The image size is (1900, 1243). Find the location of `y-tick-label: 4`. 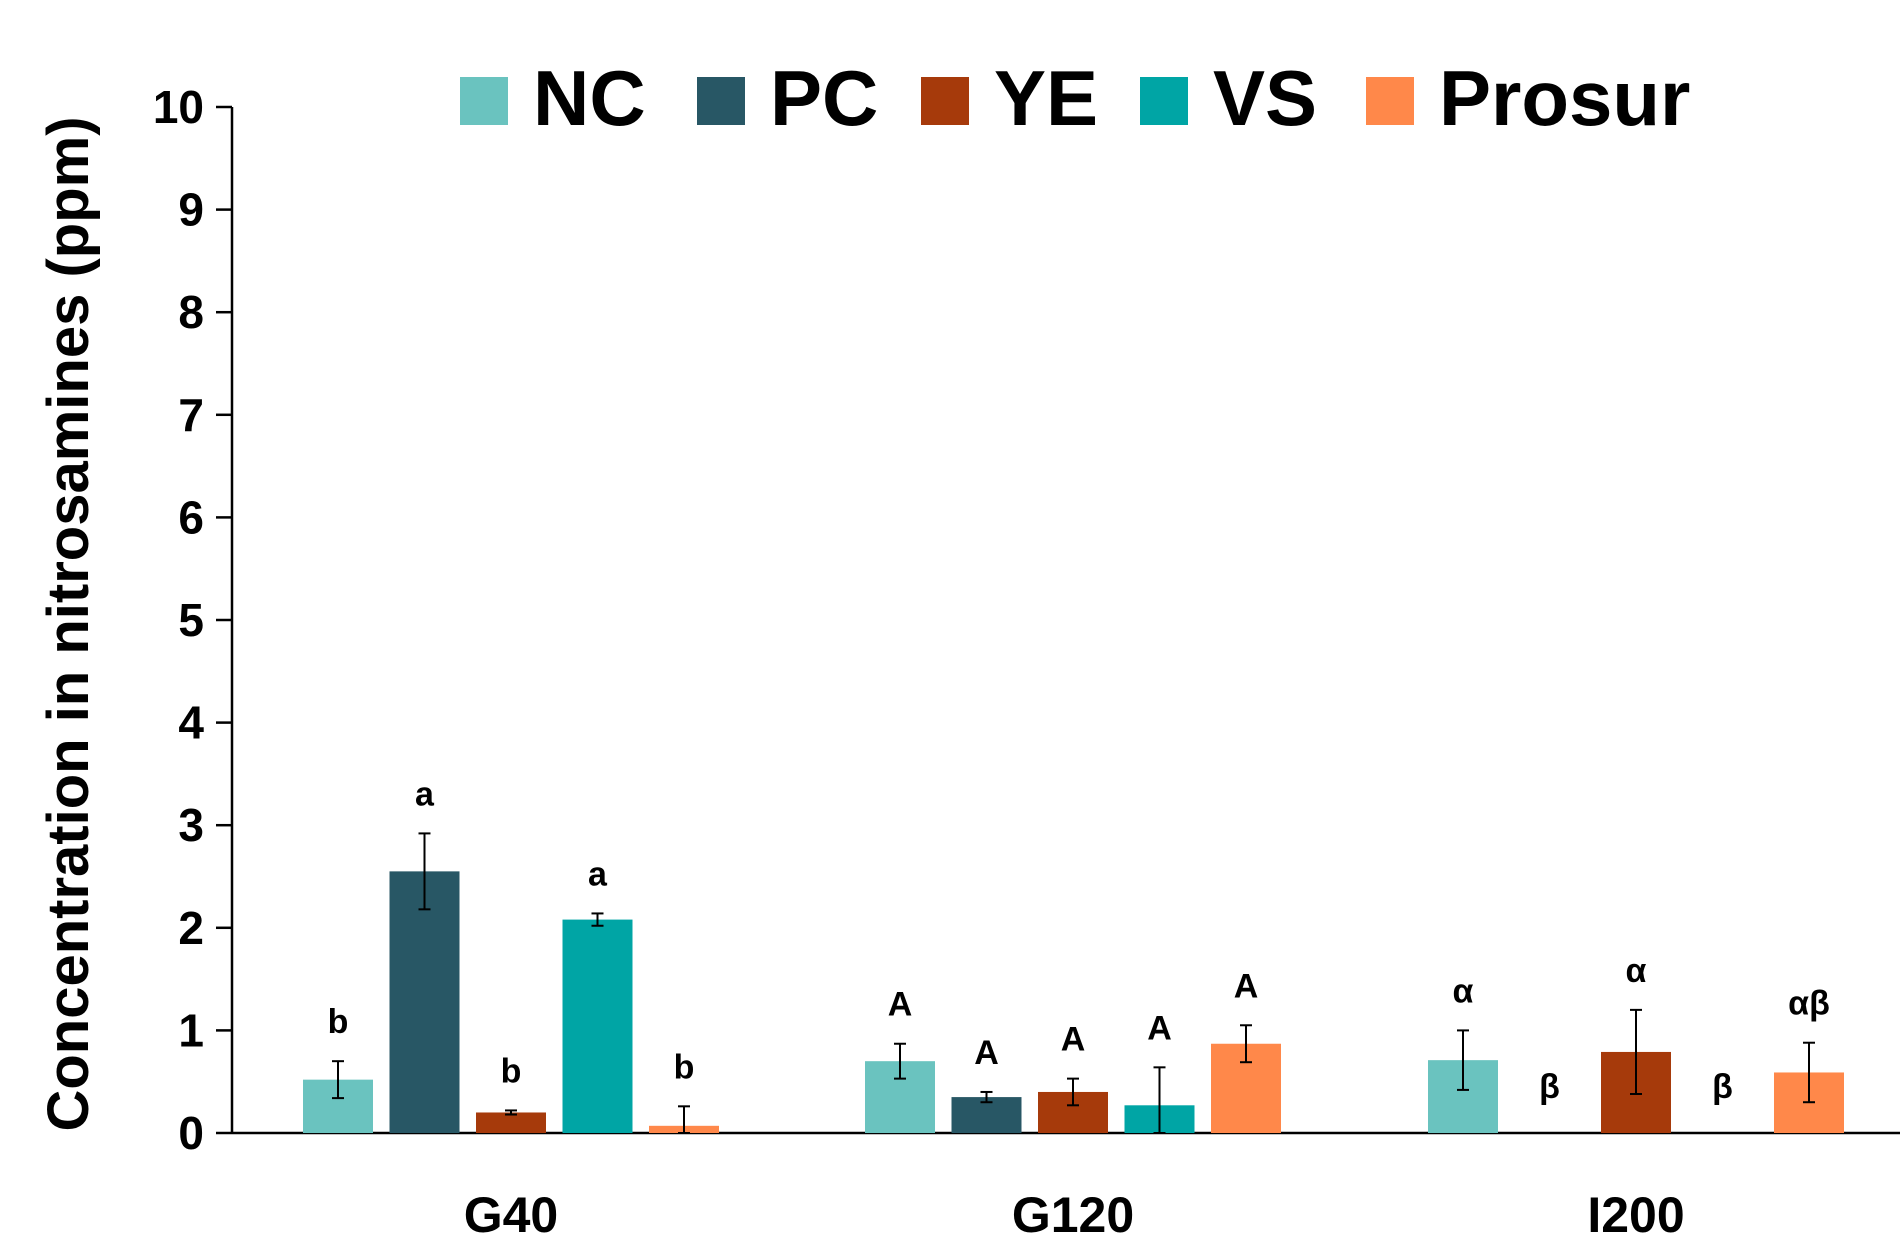

y-tick-label: 4 is located at coordinates (191, 723).